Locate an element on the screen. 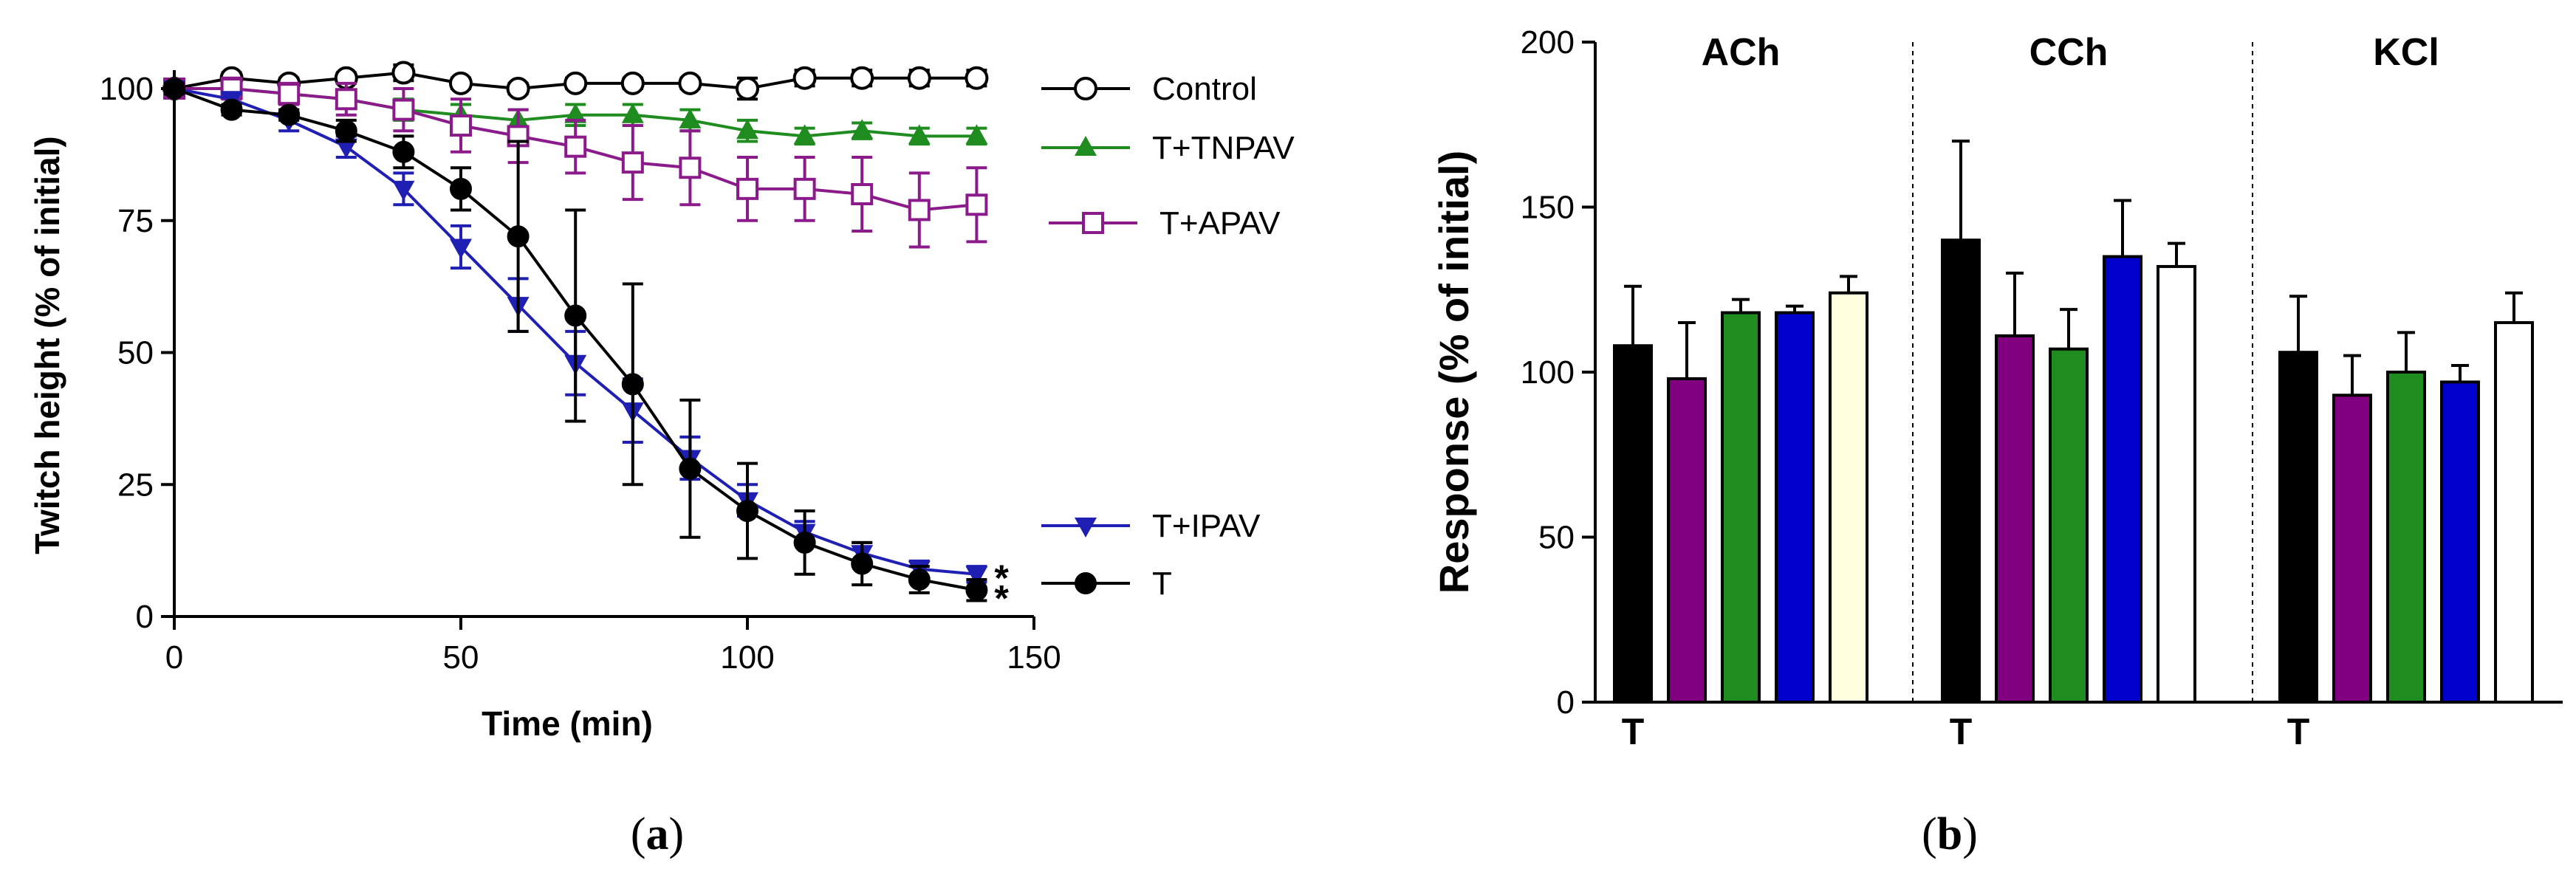 Image resolution: width=2576 pixels, height=869 pixels. legend-label: T+TNPAV is located at coordinates (1223, 148).